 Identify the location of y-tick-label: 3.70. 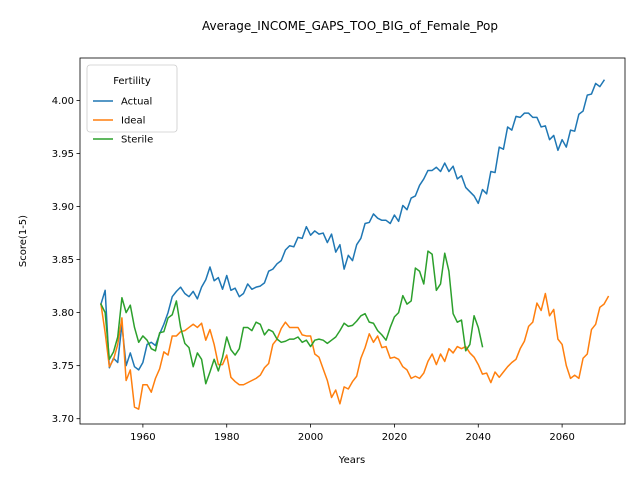
(63, 419).